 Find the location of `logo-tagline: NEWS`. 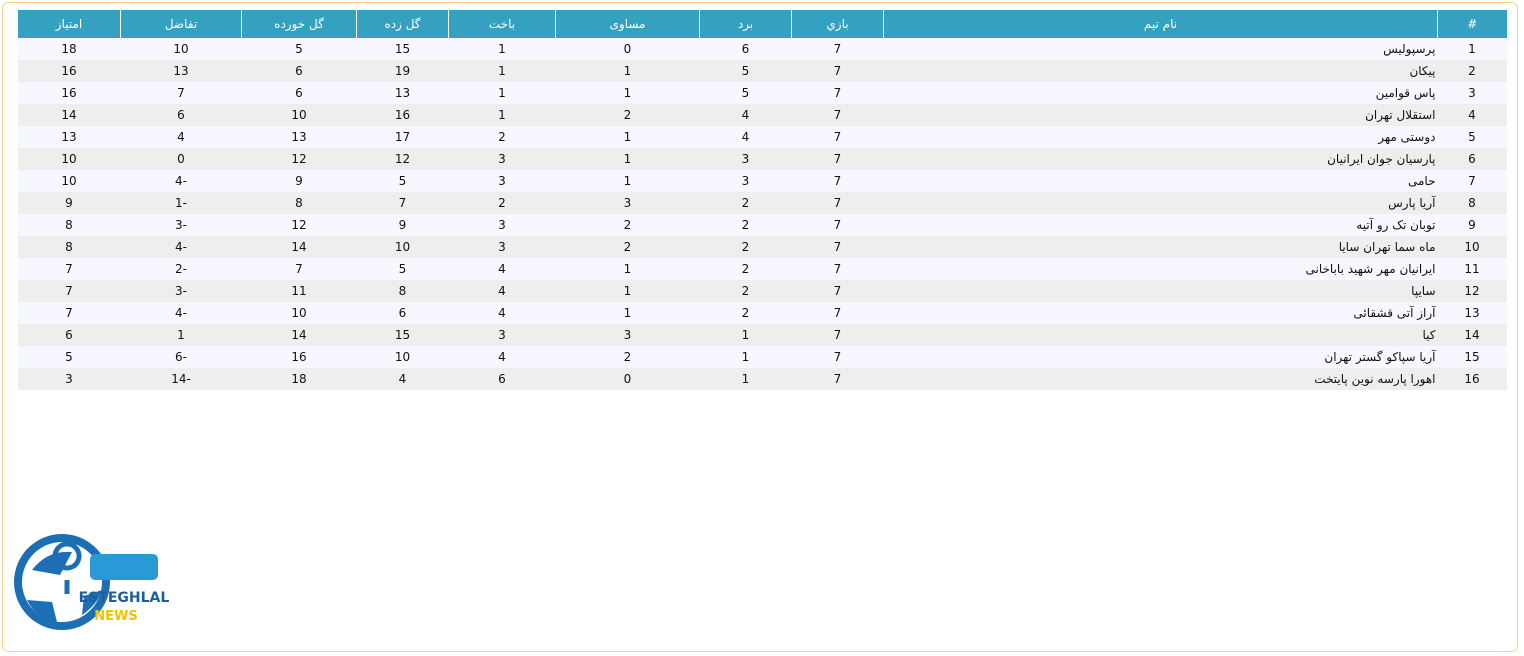

logo-tagline: NEWS is located at coordinates (115, 616).